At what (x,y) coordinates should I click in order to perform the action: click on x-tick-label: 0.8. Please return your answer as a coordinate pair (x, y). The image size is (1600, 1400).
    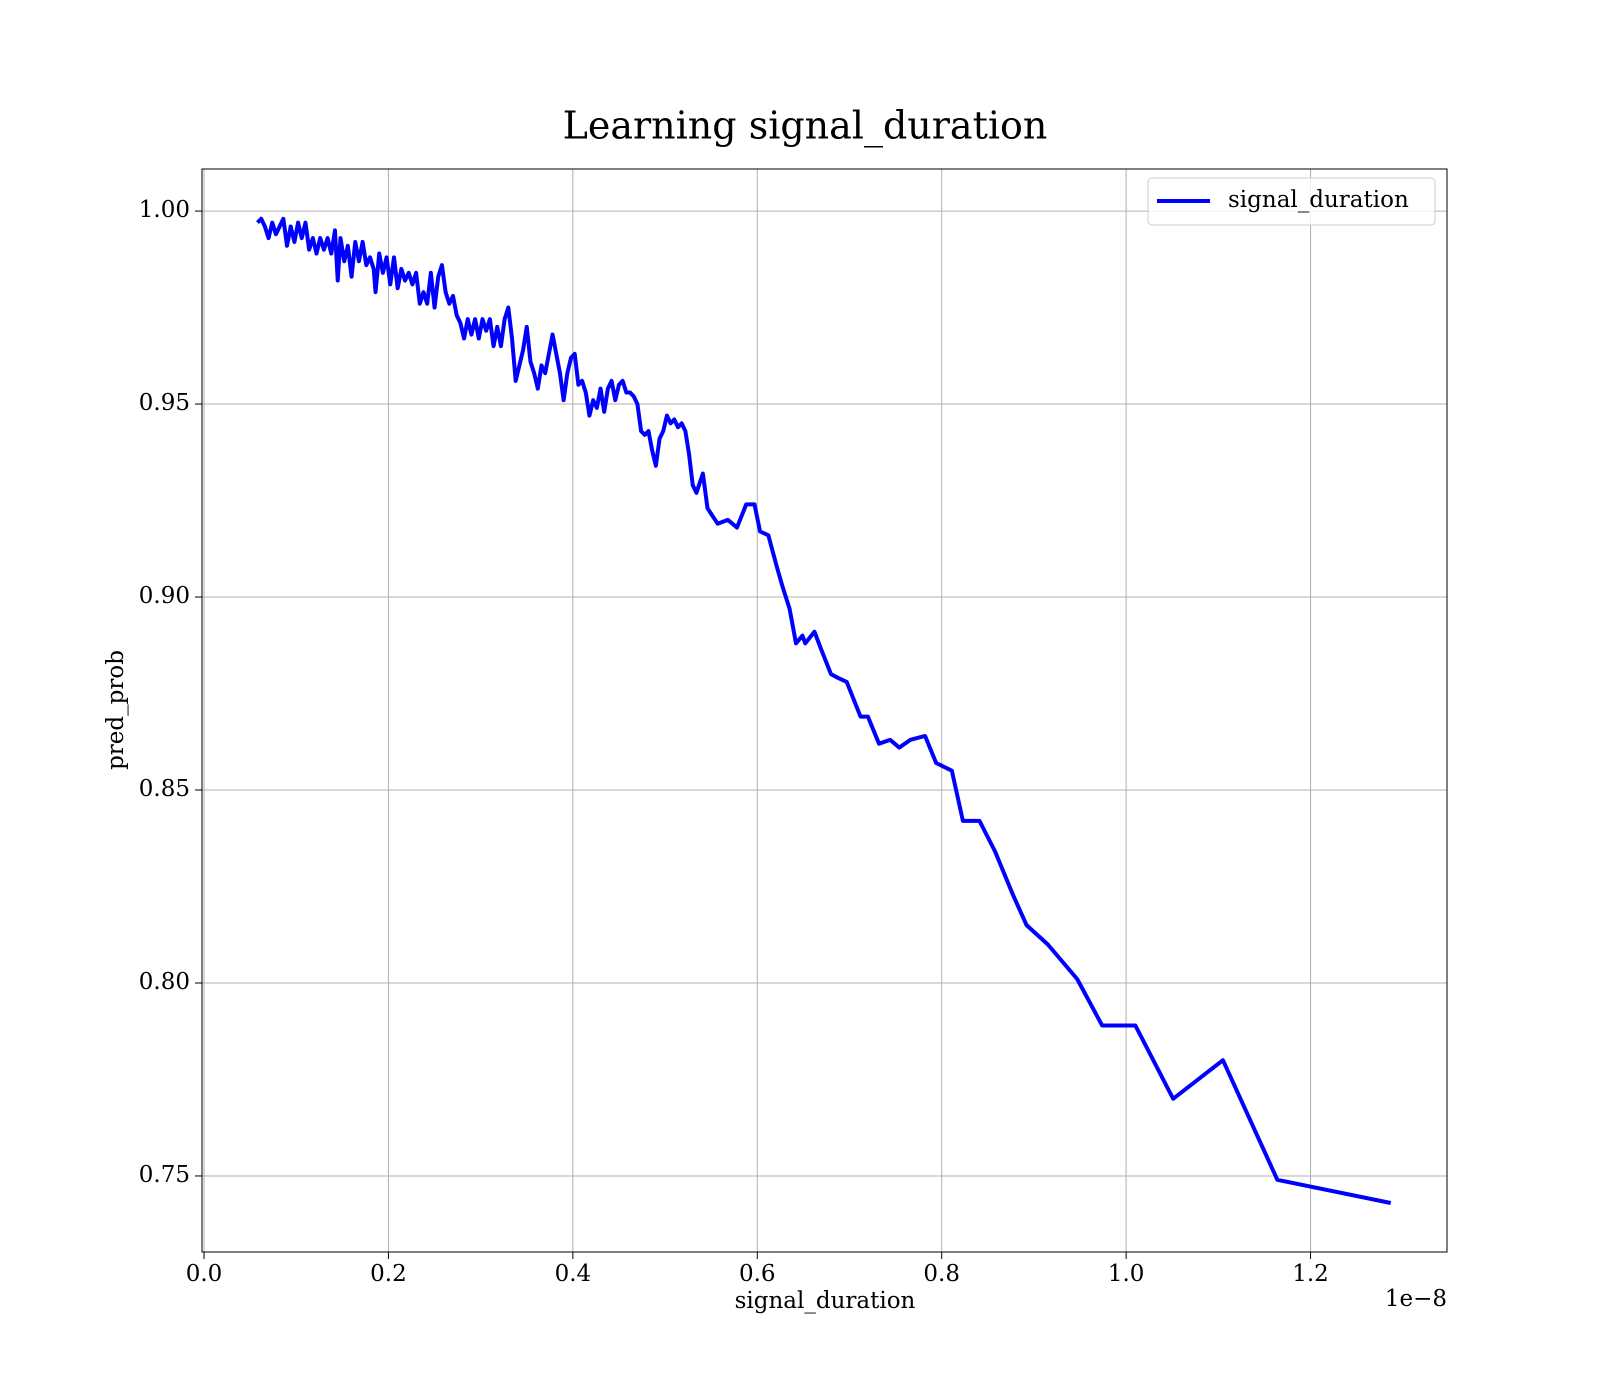
    Looking at the image, I should click on (941, 1274).